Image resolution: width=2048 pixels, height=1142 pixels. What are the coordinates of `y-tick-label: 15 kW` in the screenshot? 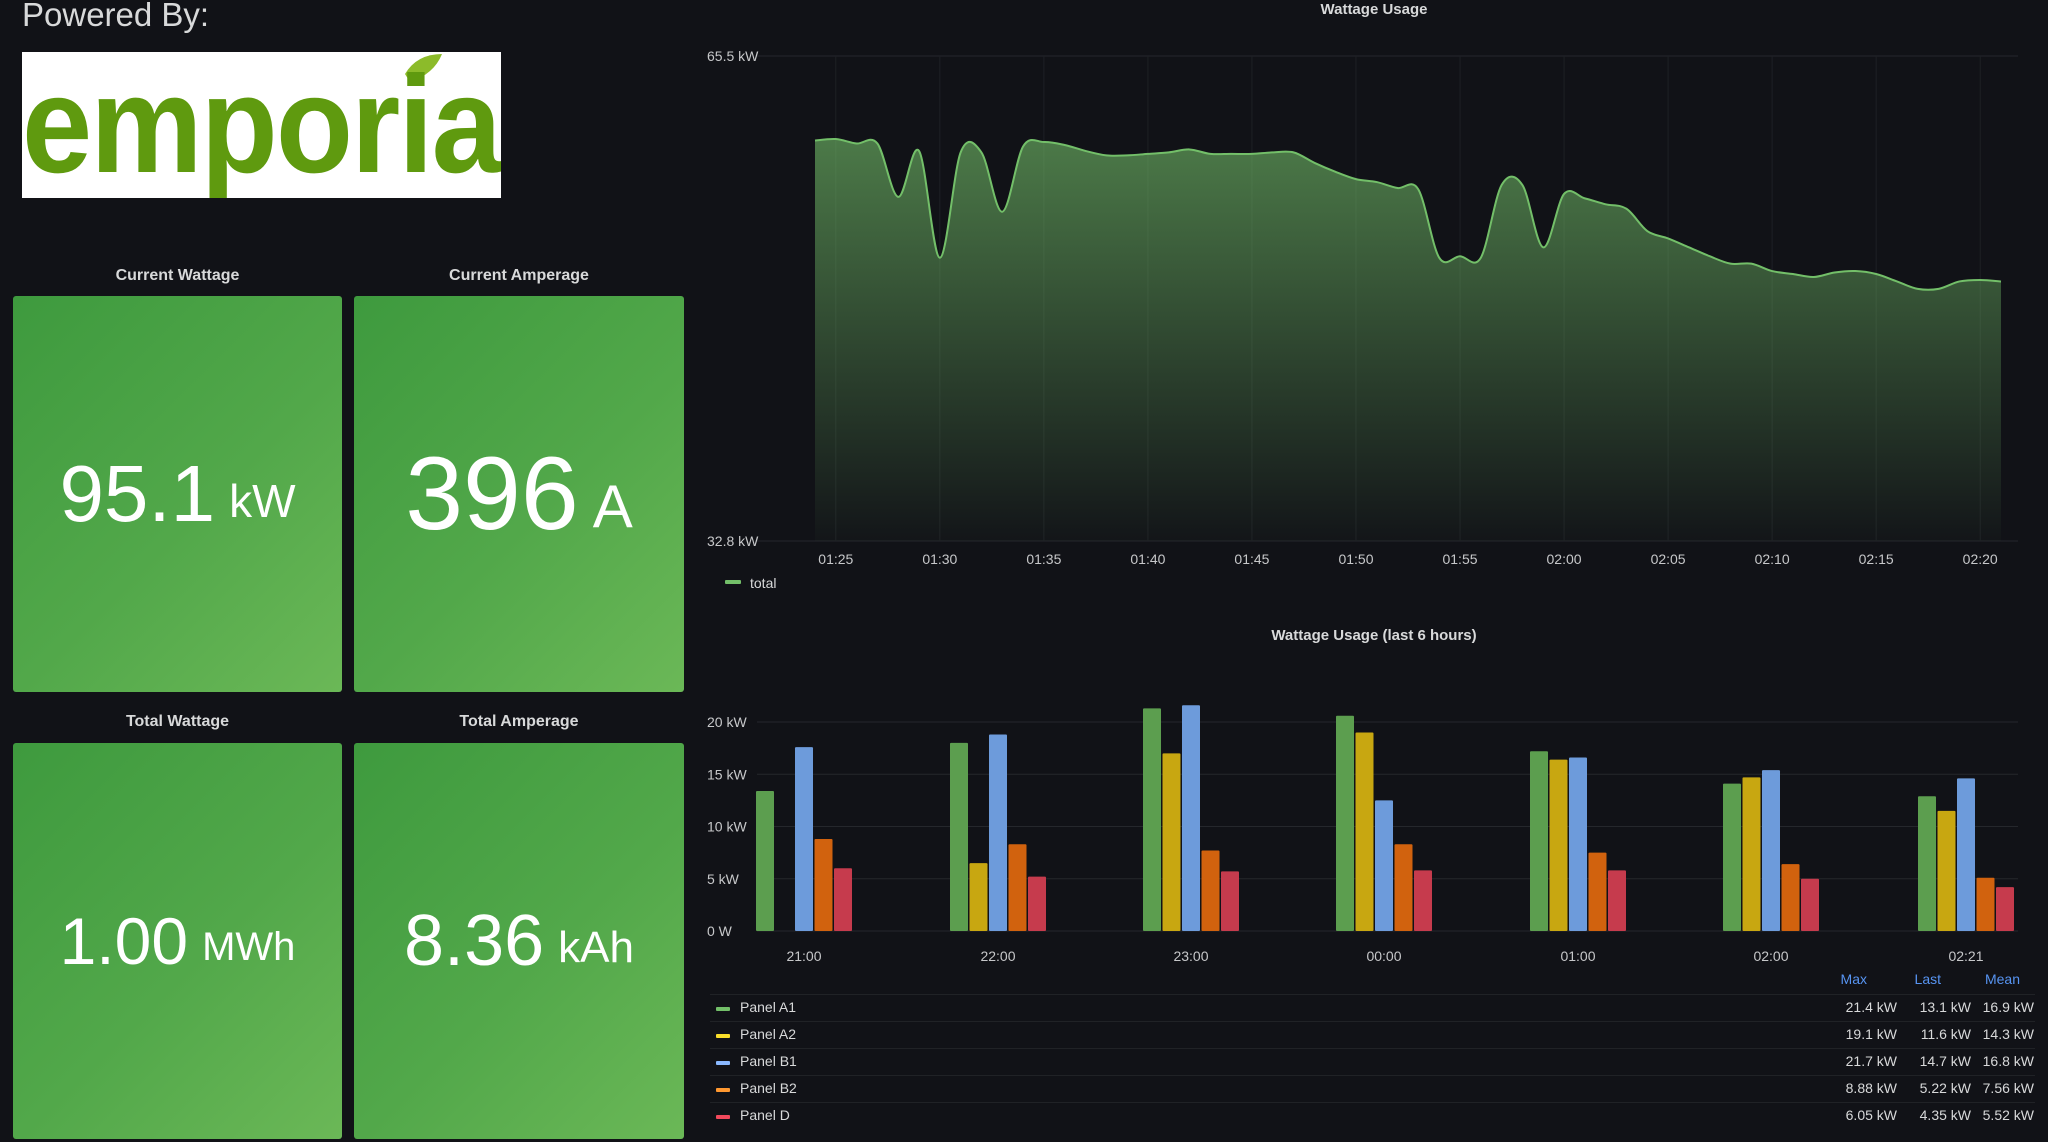 It's located at (727, 774).